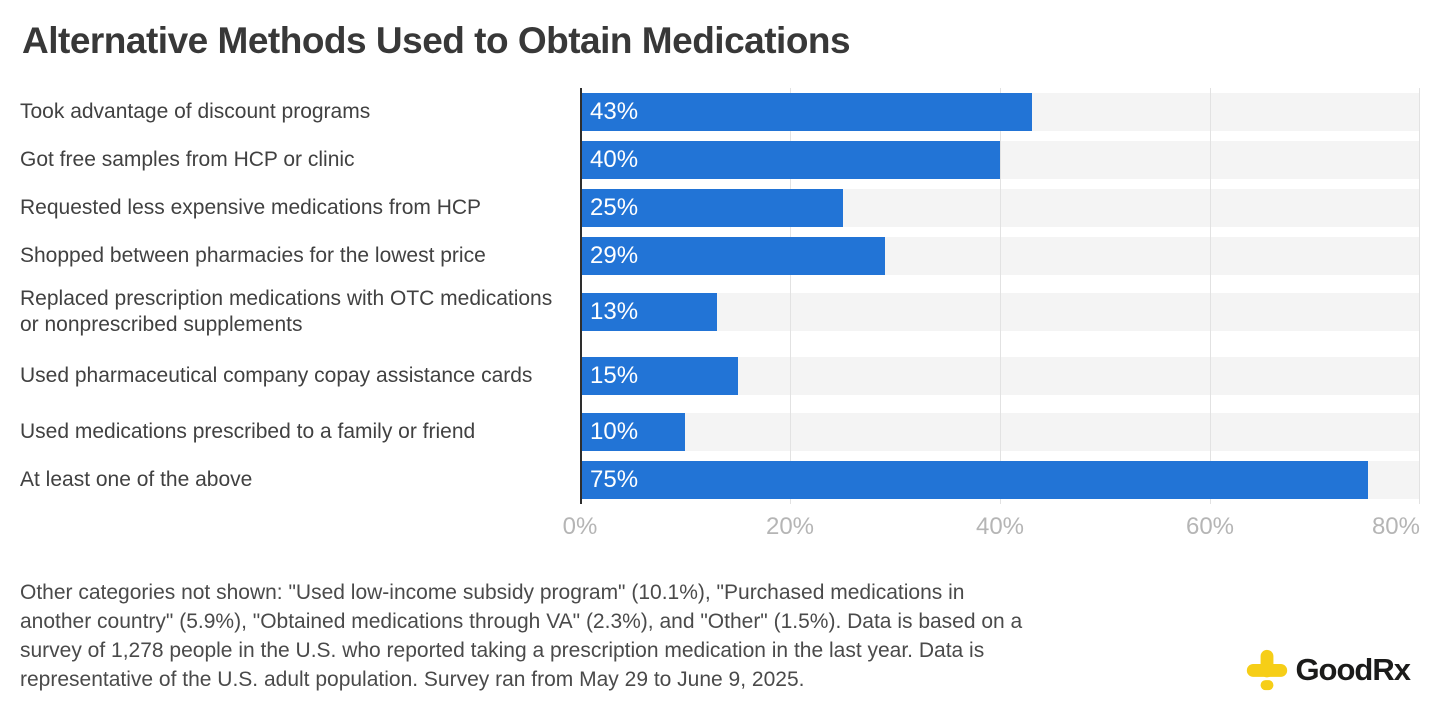 The image size is (1440, 710). What do you see at coordinates (614, 311) in the screenshot?
I see `bar-value-label: 13%` at bounding box center [614, 311].